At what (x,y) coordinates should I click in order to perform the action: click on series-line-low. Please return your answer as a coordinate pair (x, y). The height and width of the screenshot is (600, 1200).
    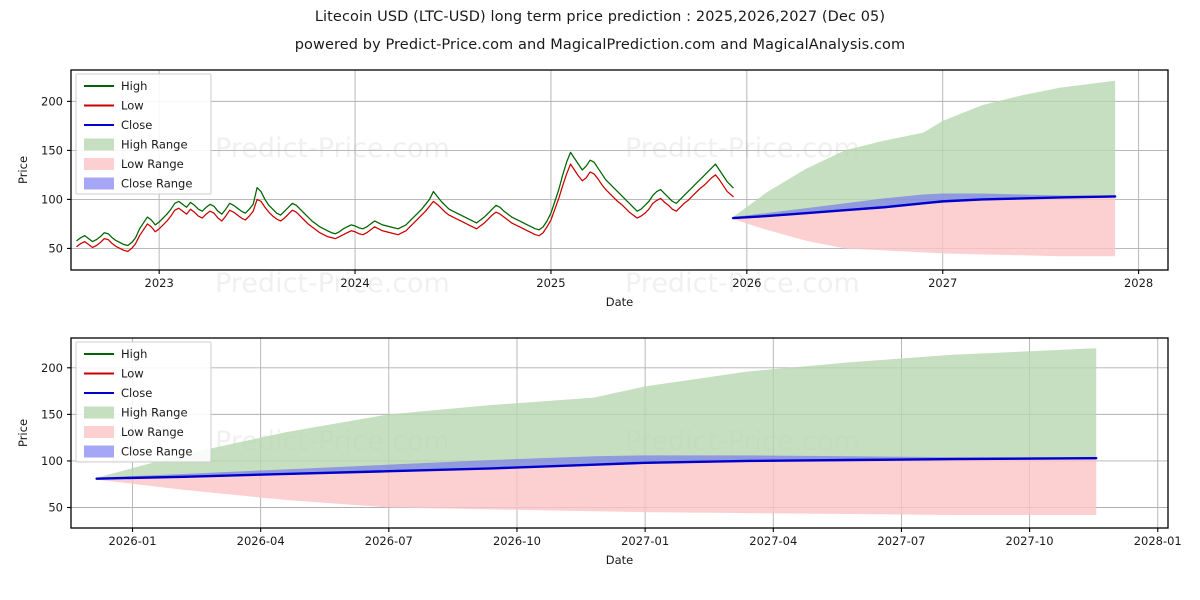
    Looking at the image, I should click on (405, 207).